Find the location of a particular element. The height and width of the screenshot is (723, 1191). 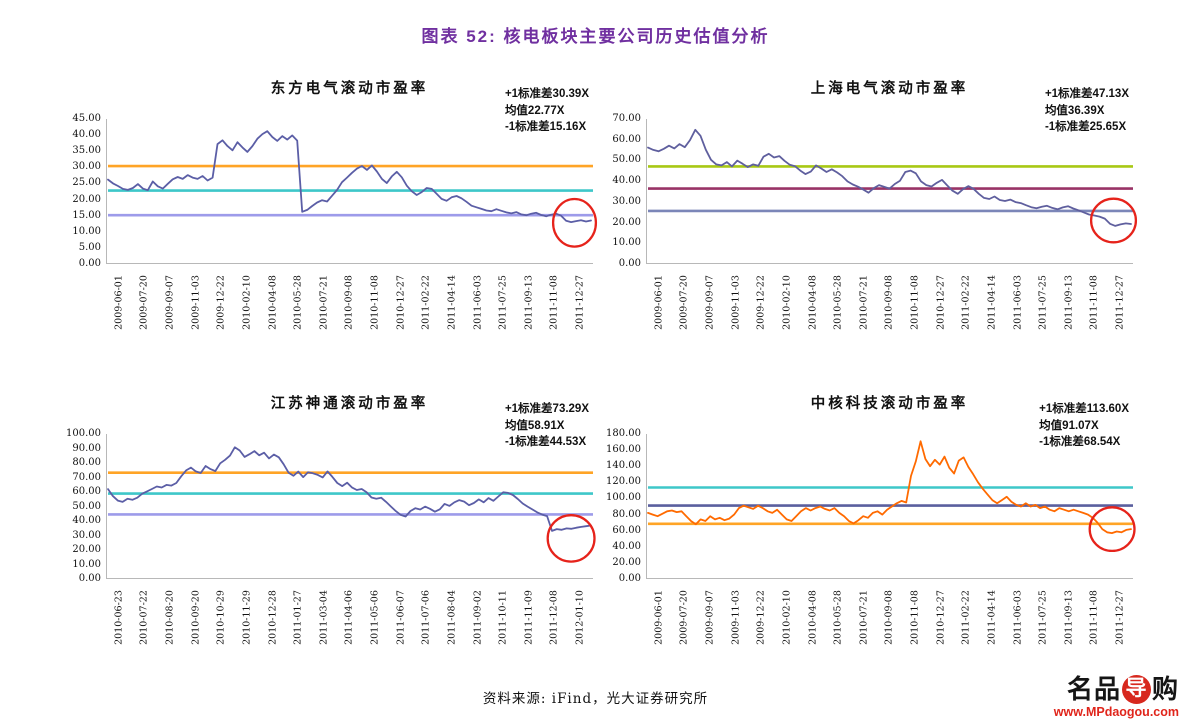

x-axis-label: 2011-09-02 is located at coordinates (478, 617).